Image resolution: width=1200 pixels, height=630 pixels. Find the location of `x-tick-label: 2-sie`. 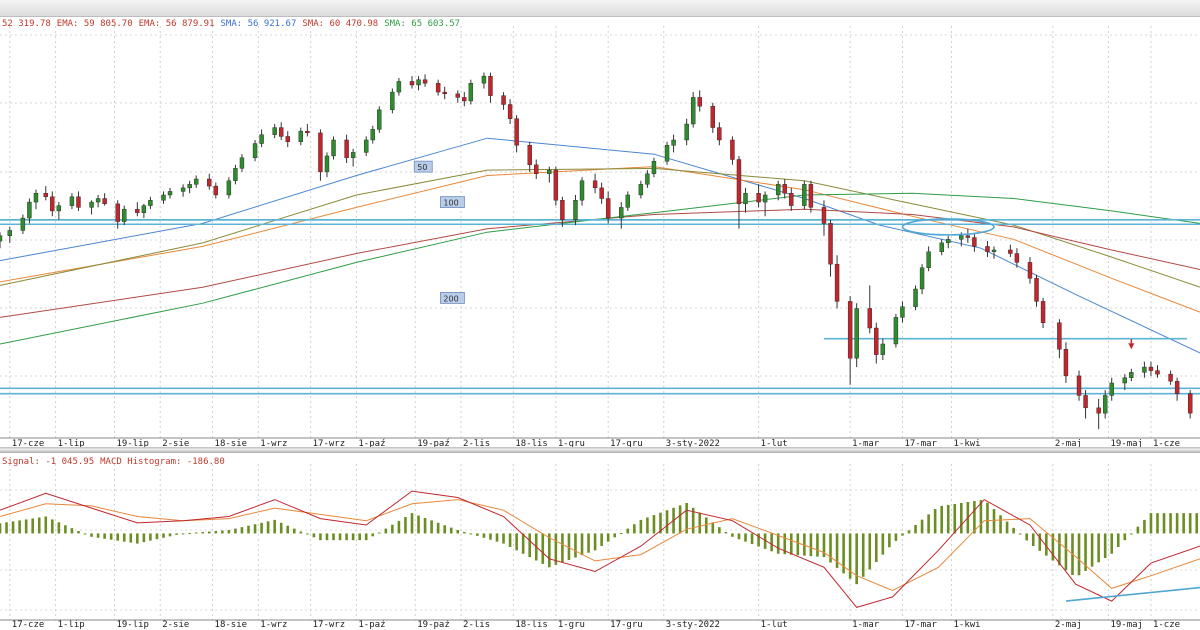

x-tick-label: 2-sie is located at coordinates (175, 625).